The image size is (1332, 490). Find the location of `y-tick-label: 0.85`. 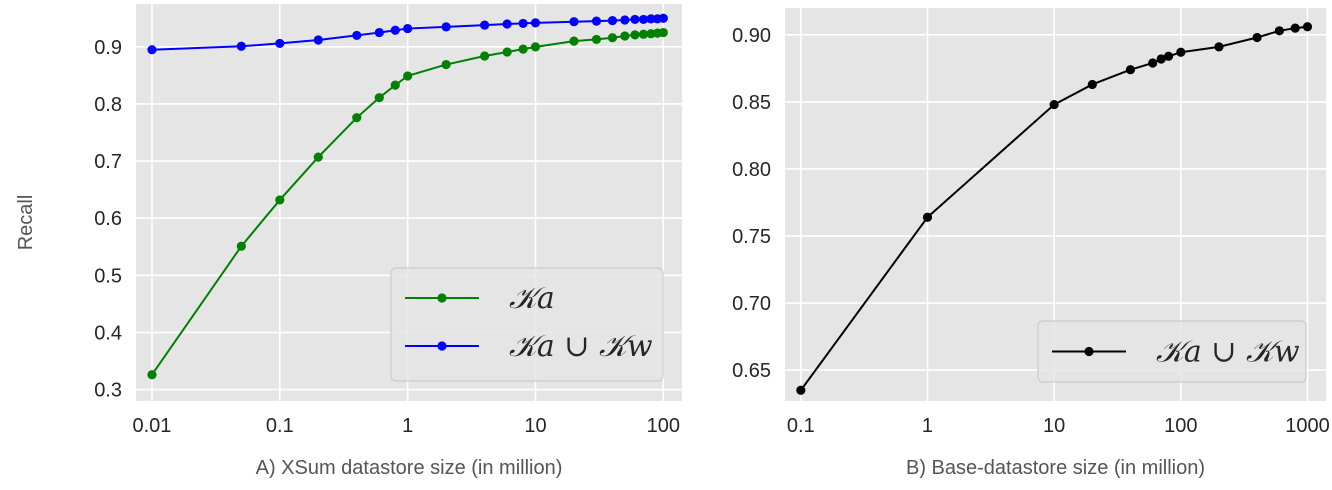

y-tick-label: 0.85 is located at coordinates (751, 103).